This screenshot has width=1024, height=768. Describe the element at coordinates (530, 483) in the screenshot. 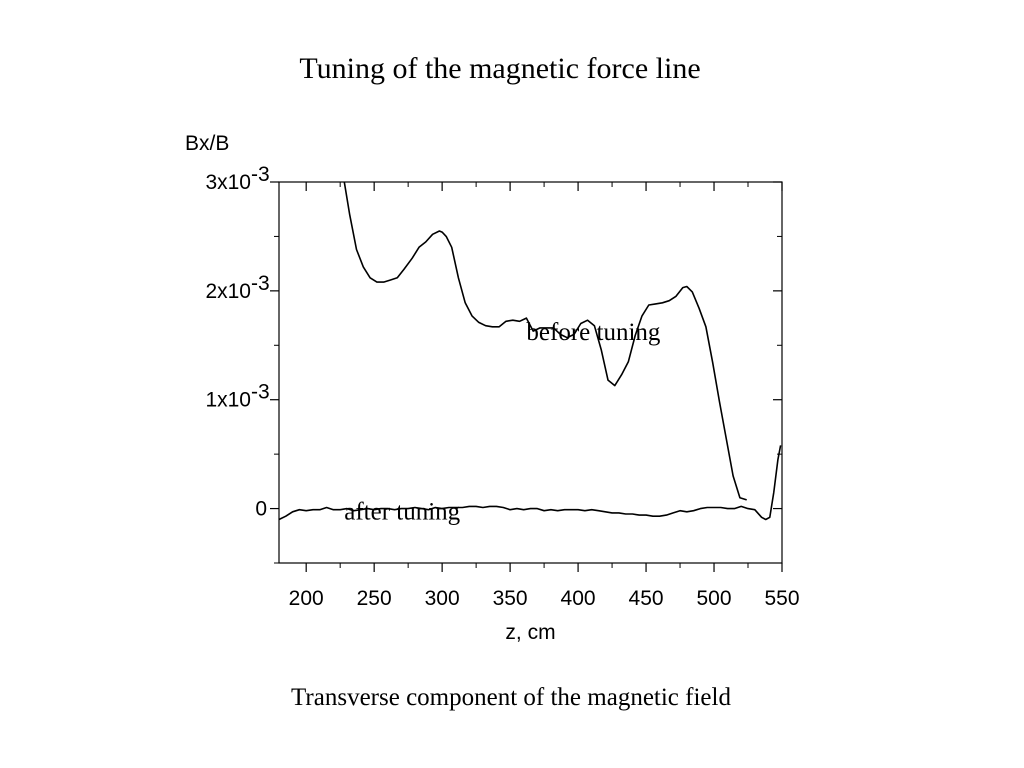

I see `series-line-after-tuning` at that location.